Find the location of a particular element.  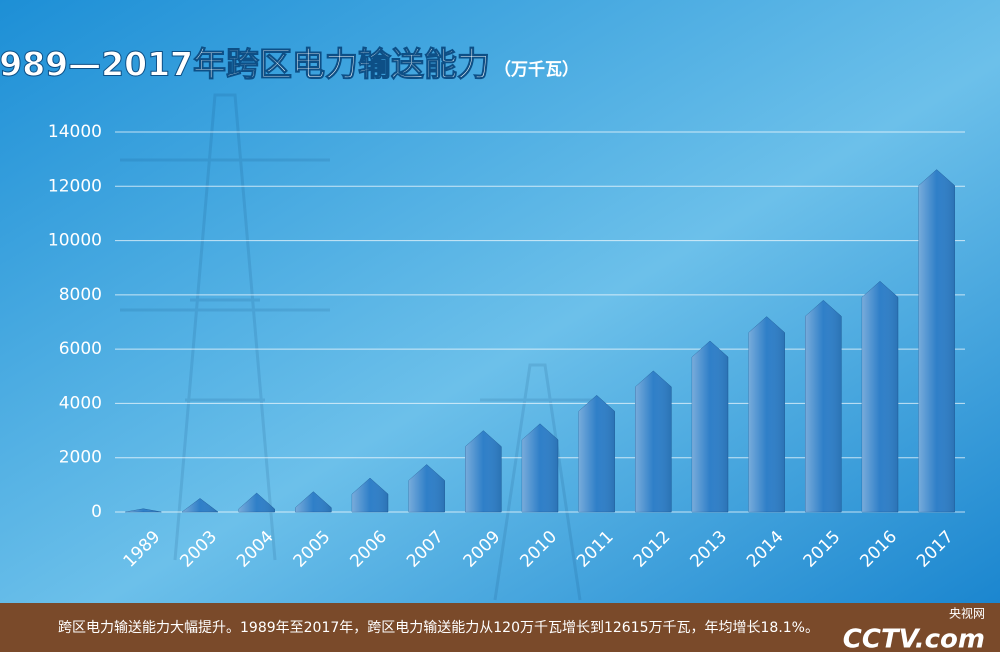

y-tick-label: 10000 is located at coordinates (75, 241).